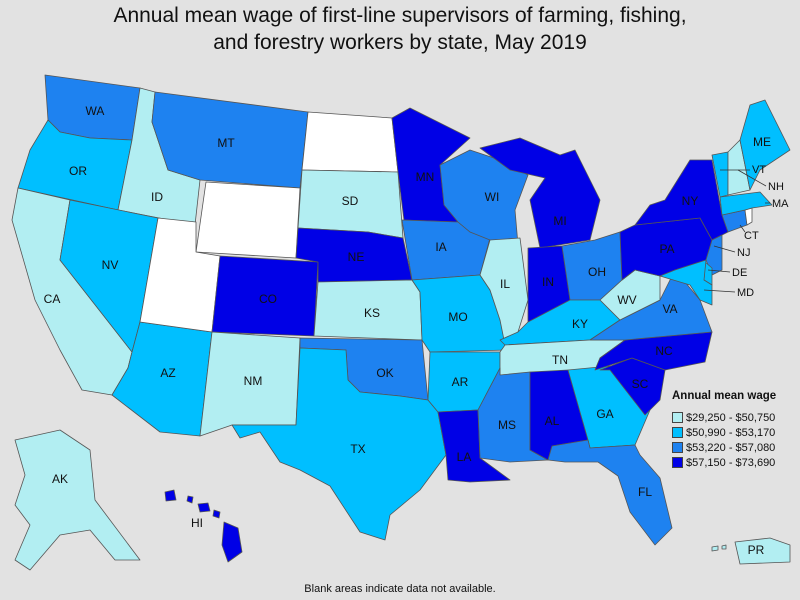 Image resolution: width=800 pixels, height=600 pixels. I want to click on state-label-AK: AK, so click(60, 479).